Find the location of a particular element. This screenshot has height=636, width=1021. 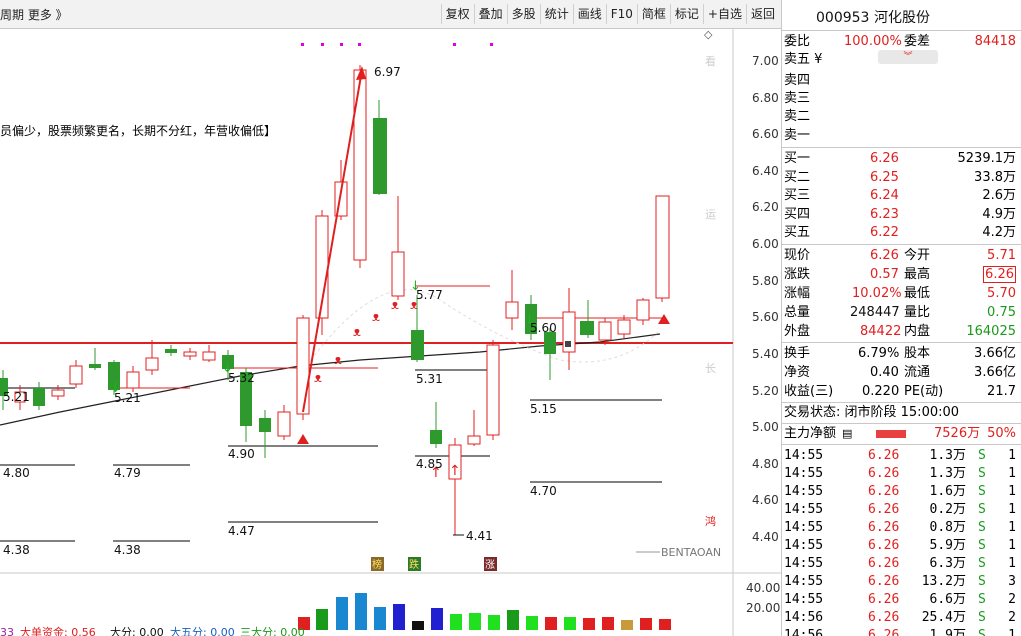

sell-row: 卖二 is located at coordinates (797, 116).